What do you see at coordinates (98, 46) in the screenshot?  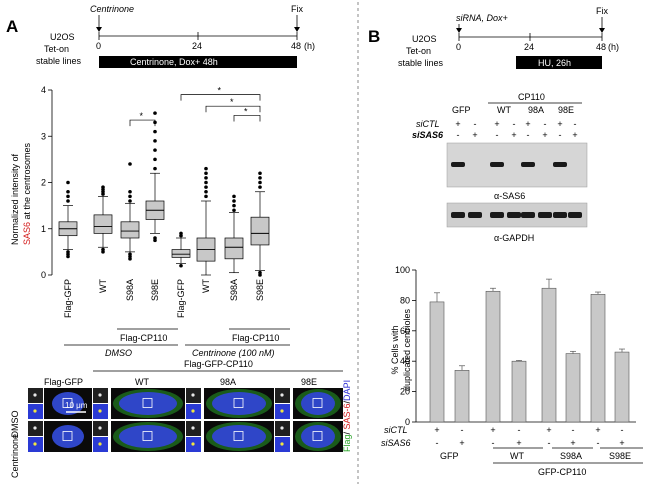 I see `timeline-a-tick-0: 0` at bounding box center [98, 46].